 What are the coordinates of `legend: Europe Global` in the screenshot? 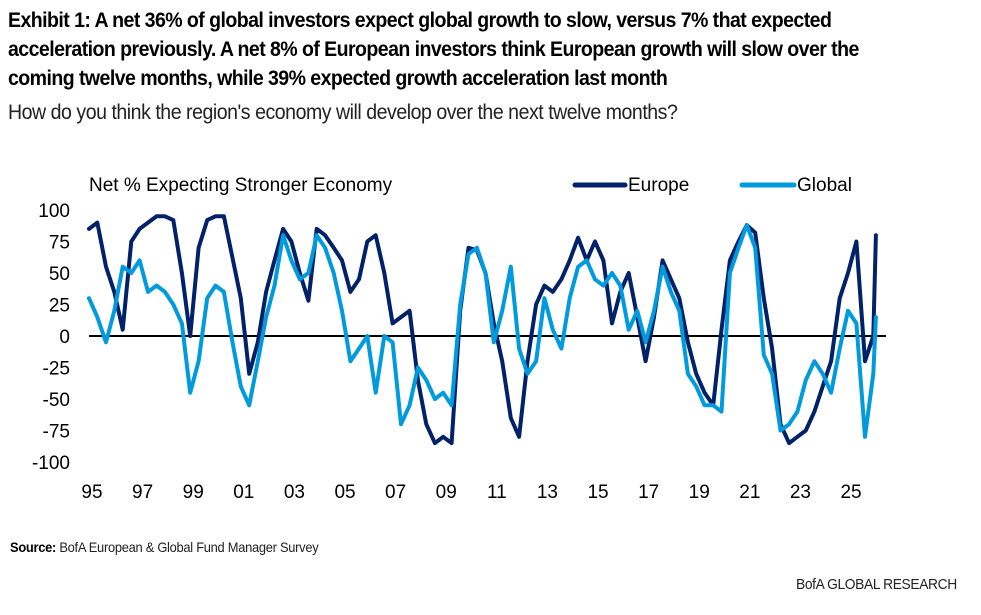 It's located at (712, 185).